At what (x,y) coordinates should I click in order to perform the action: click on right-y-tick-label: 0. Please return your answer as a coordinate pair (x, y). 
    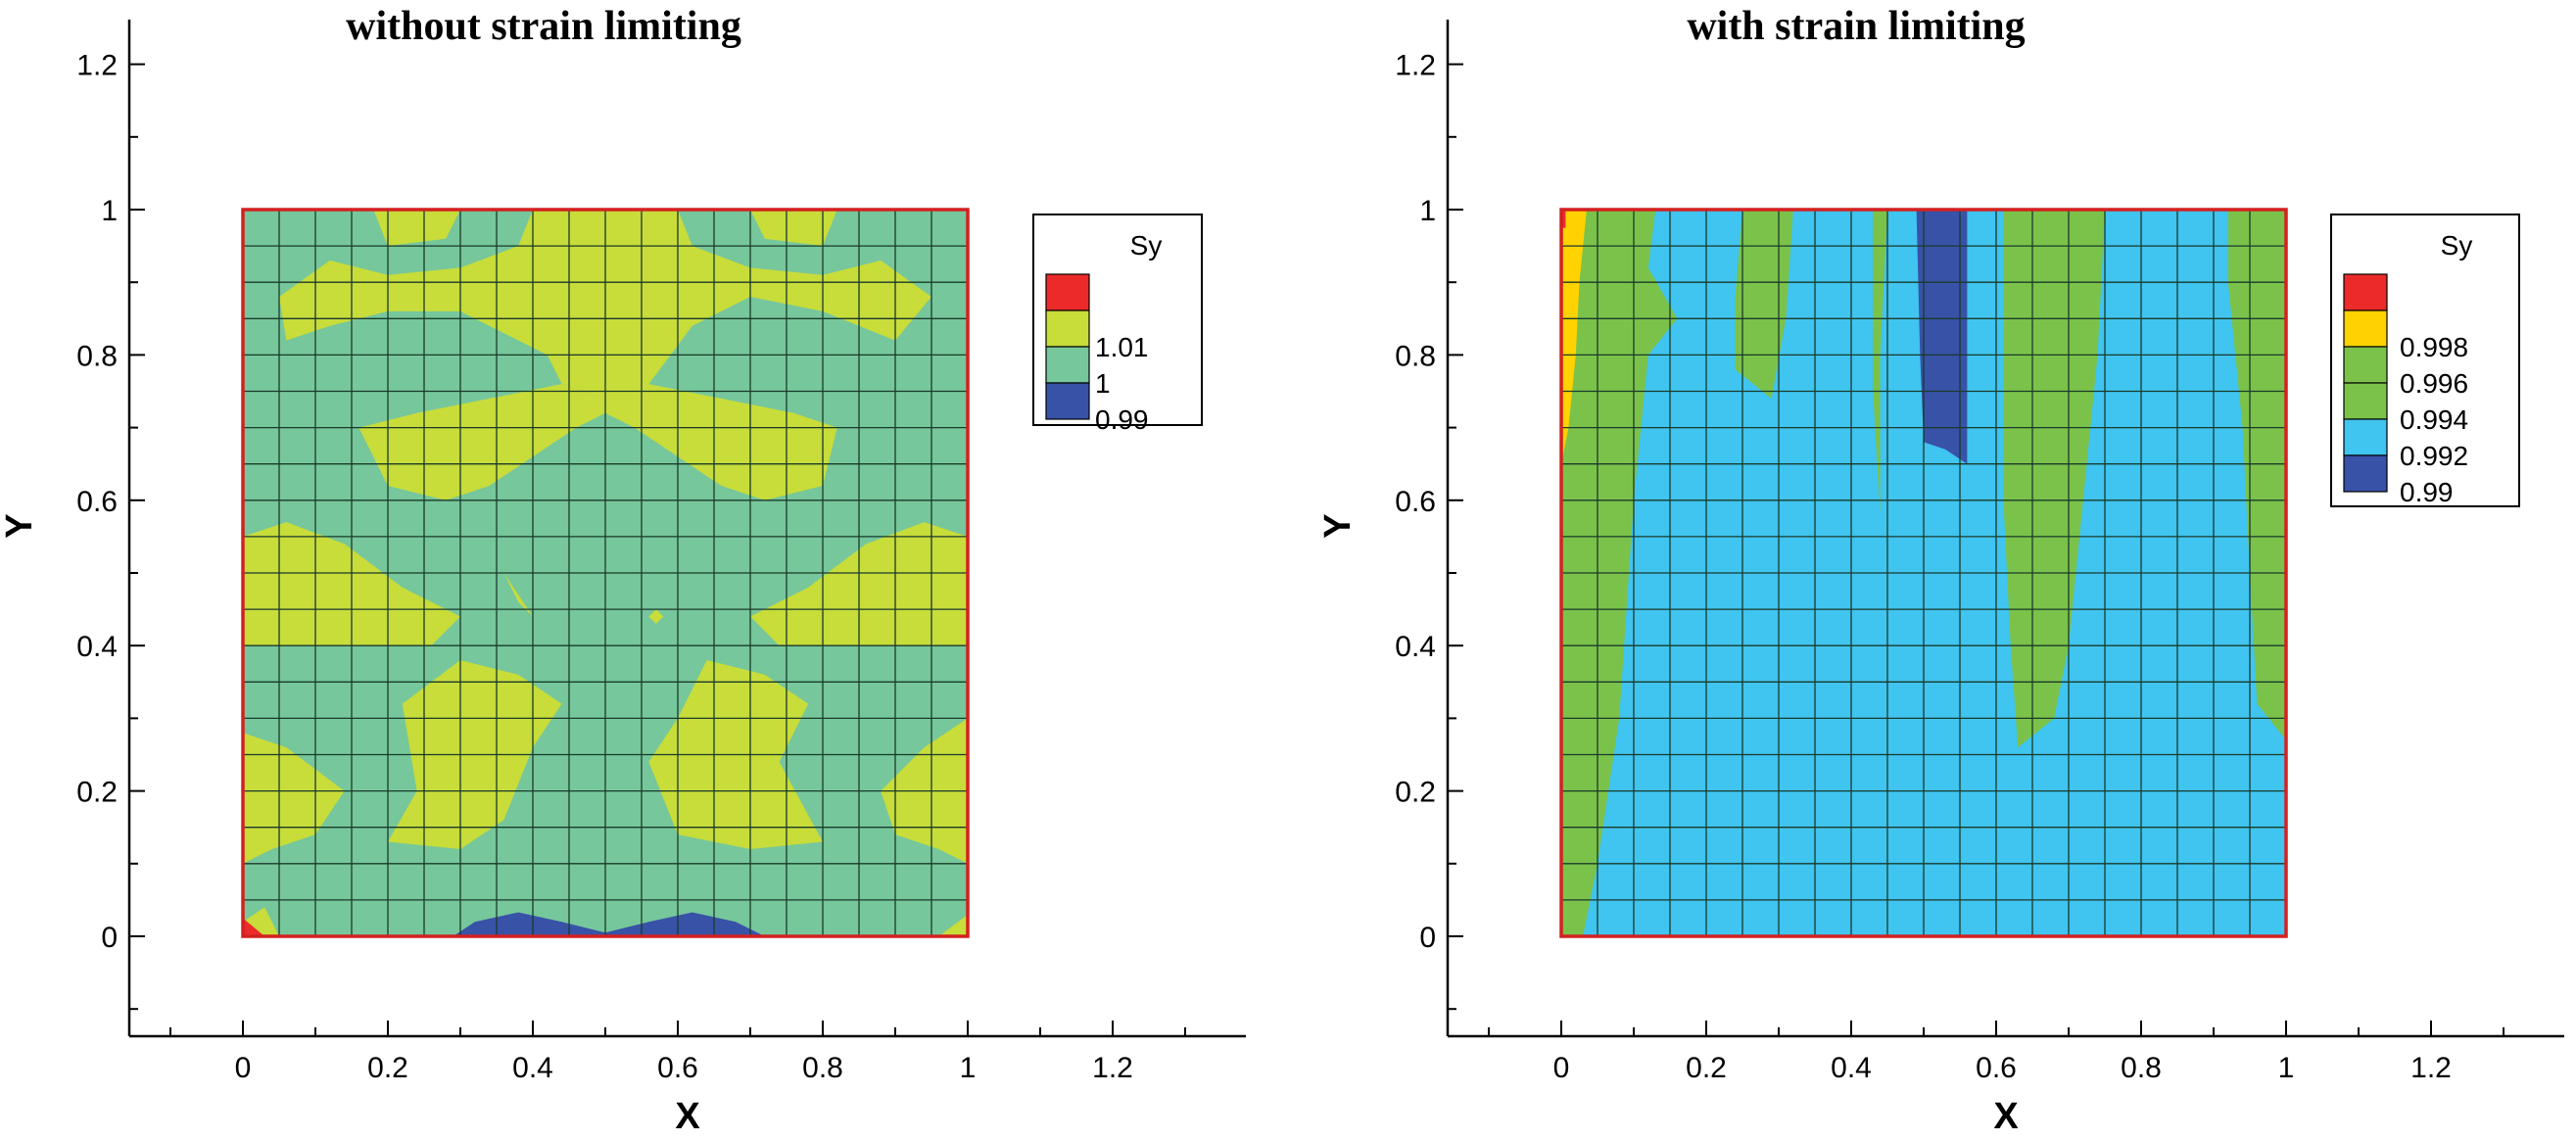
    Looking at the image, I should click on (1427, 938).